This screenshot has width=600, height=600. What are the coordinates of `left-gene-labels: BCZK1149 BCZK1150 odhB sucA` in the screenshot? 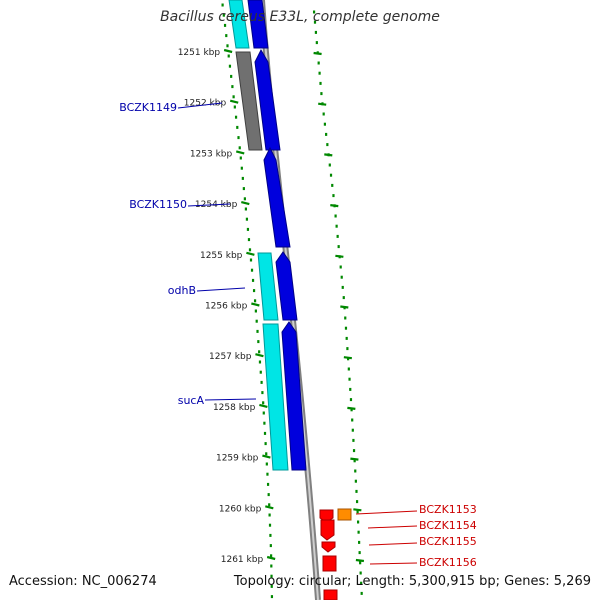 It's located at (188, 254).